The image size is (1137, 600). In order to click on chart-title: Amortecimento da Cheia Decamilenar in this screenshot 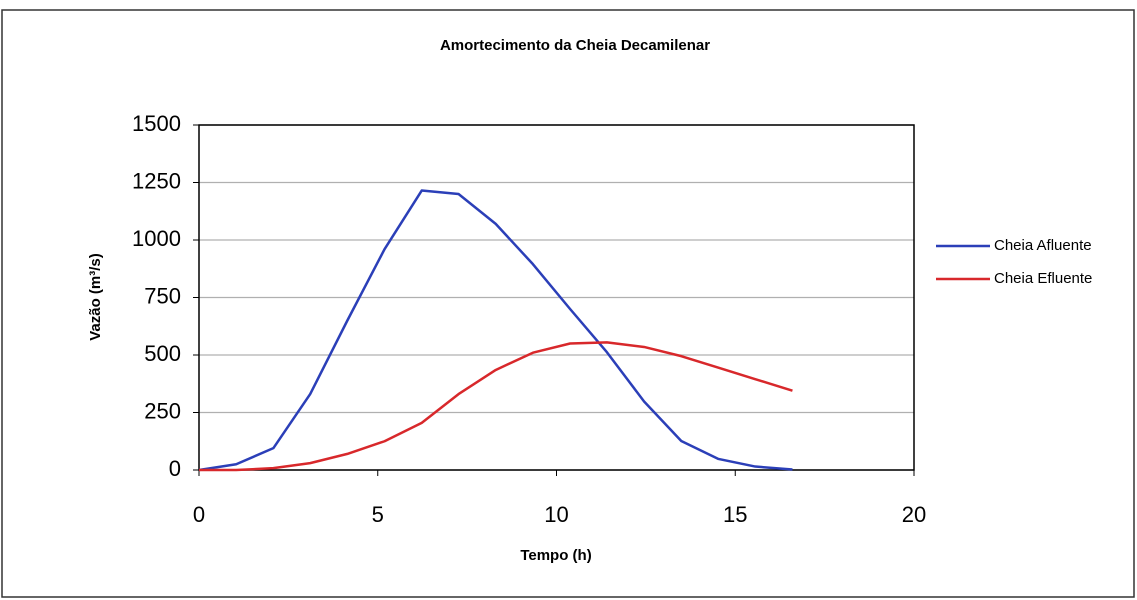, I will do `click(575, 45)`.